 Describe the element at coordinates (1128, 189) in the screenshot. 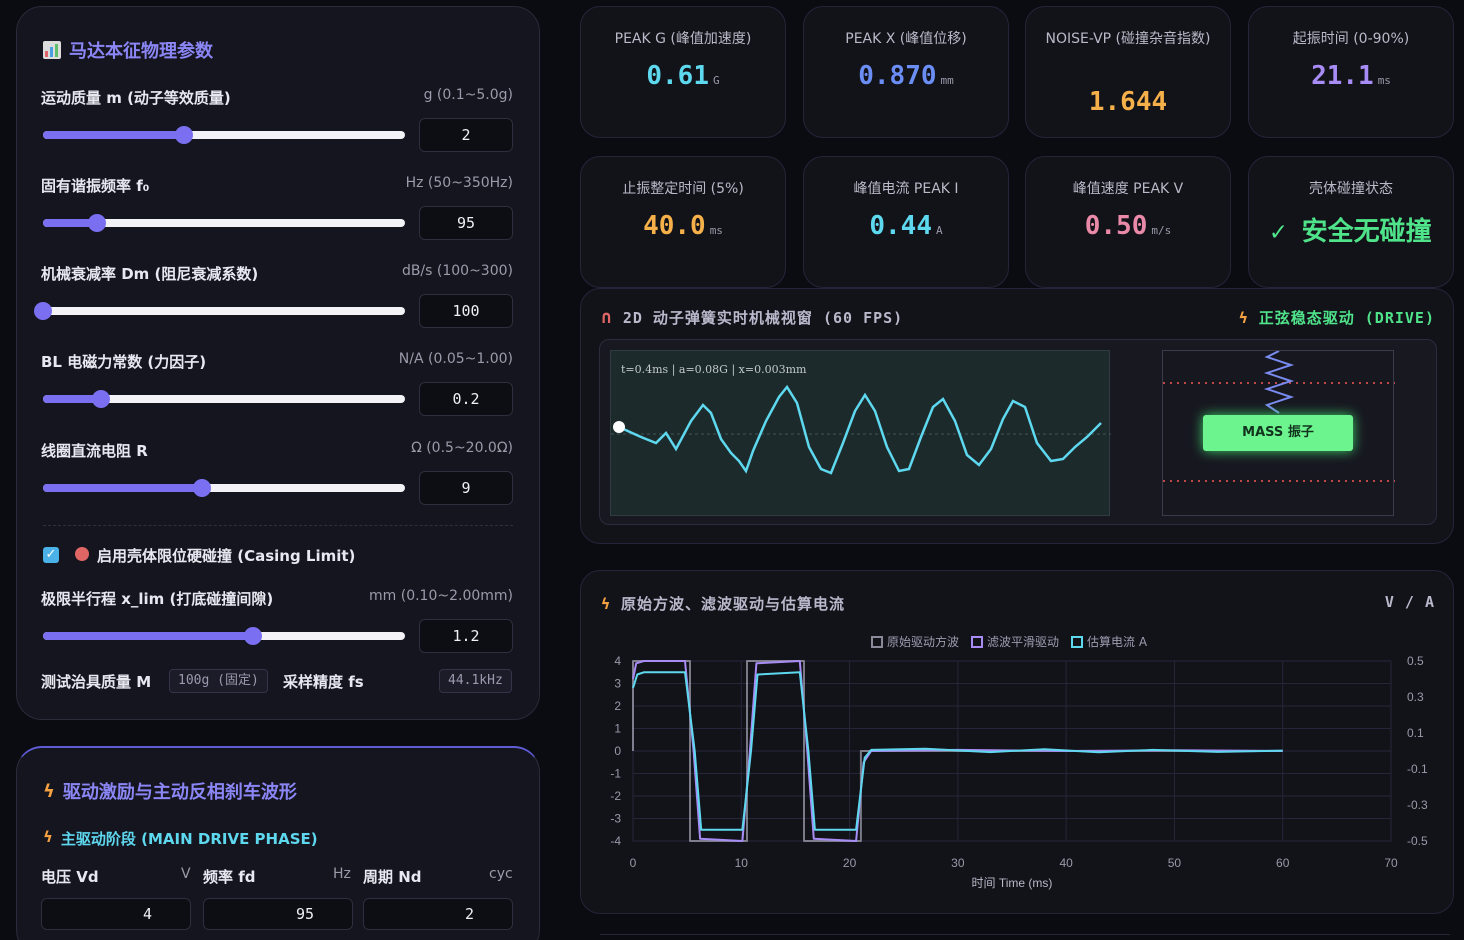

I see `metric-label: 峰值速度 PEAK V` at that location.